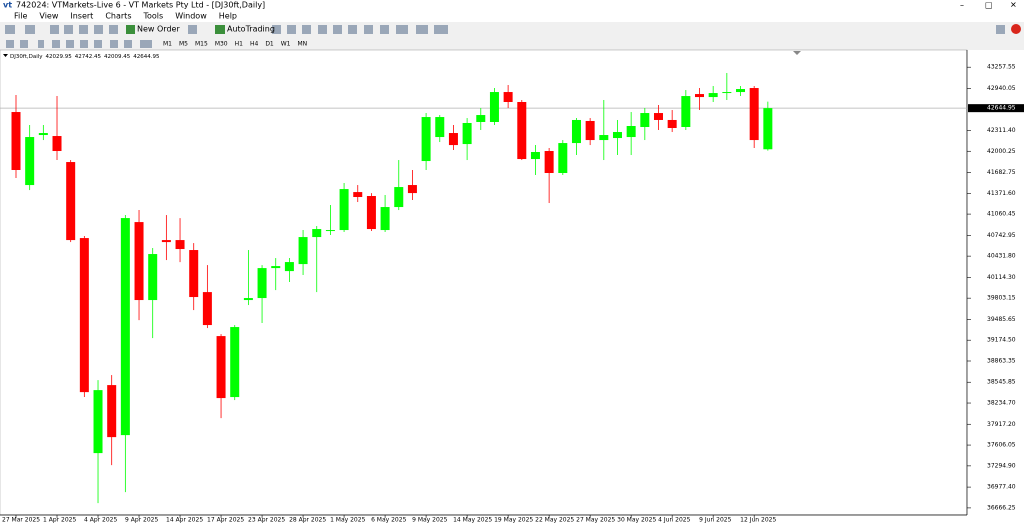  Describe the element at coordinates (183, 44) in the screenshot. I see `timeframe: M5` at that location.